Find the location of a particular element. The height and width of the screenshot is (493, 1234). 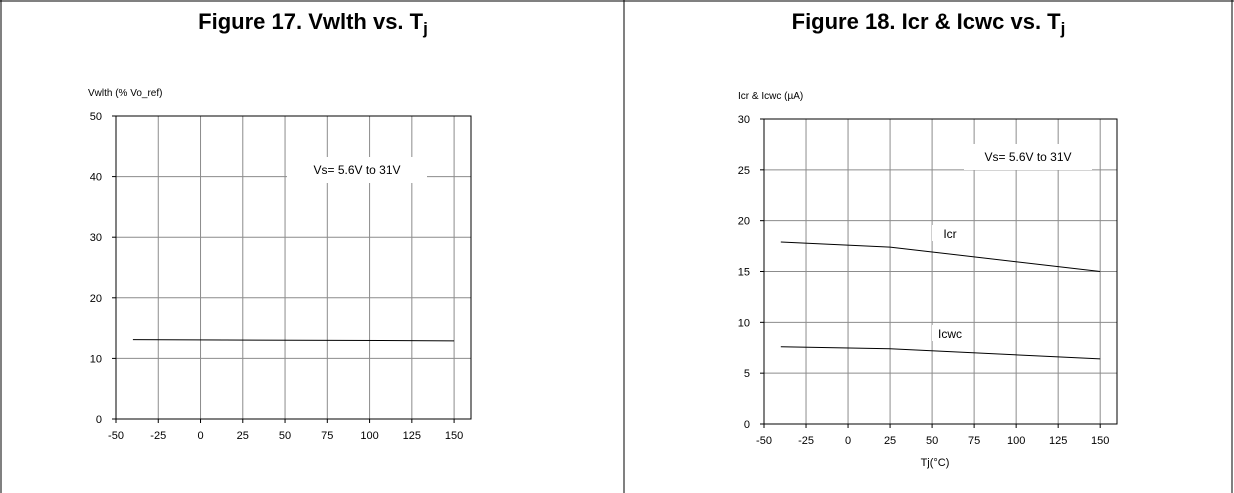

y-tick-label: 50 is located at coordinates (96, 117).